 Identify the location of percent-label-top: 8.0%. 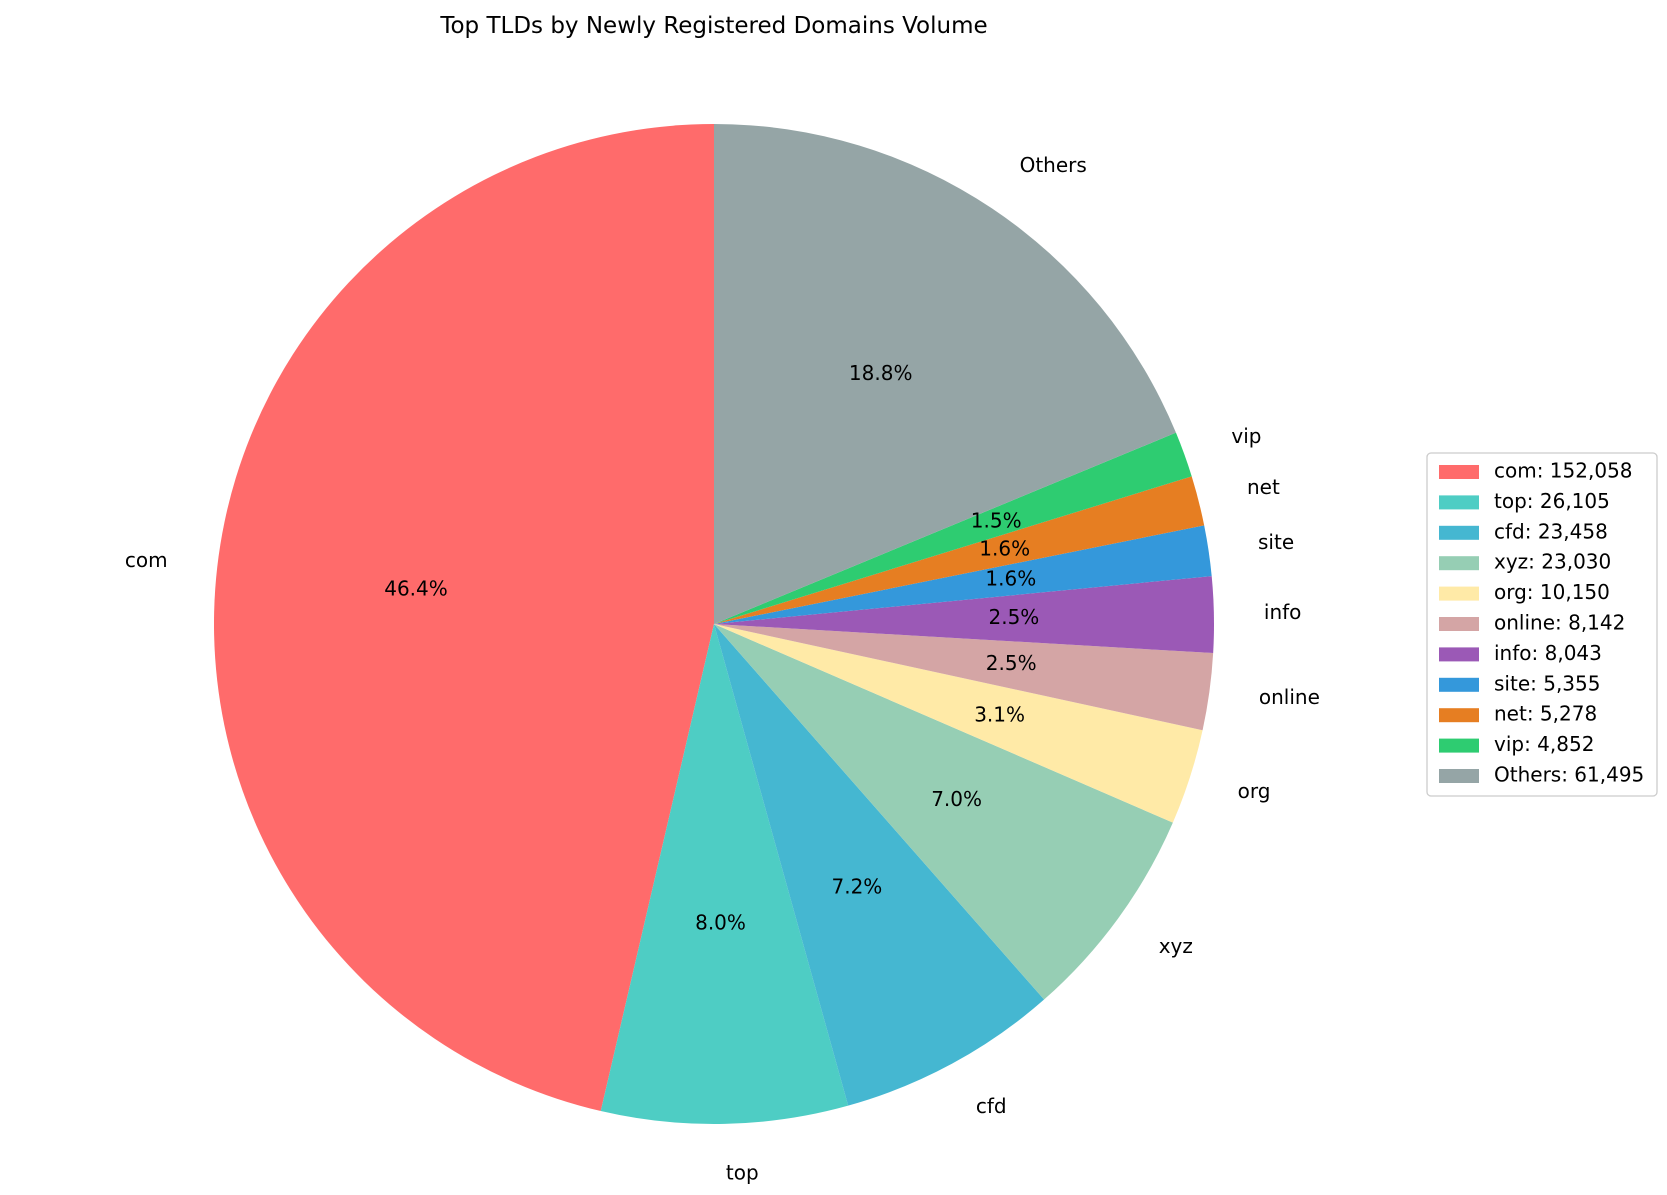
(720, 922).